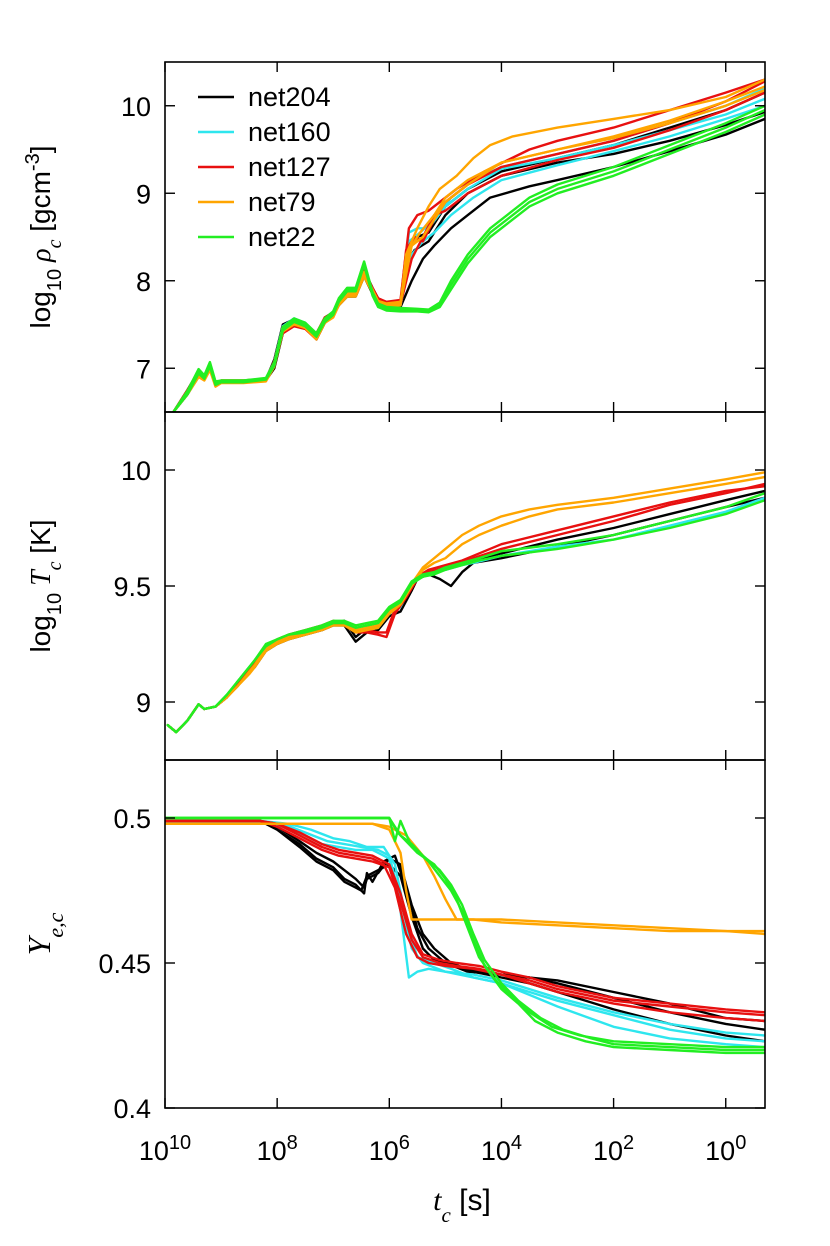 Image resolution: width=830 pixels, height=1246 pixels. Describe the element at coordinates (40, 149) in the screenshot. I see `y-label-part: ]` at that location.